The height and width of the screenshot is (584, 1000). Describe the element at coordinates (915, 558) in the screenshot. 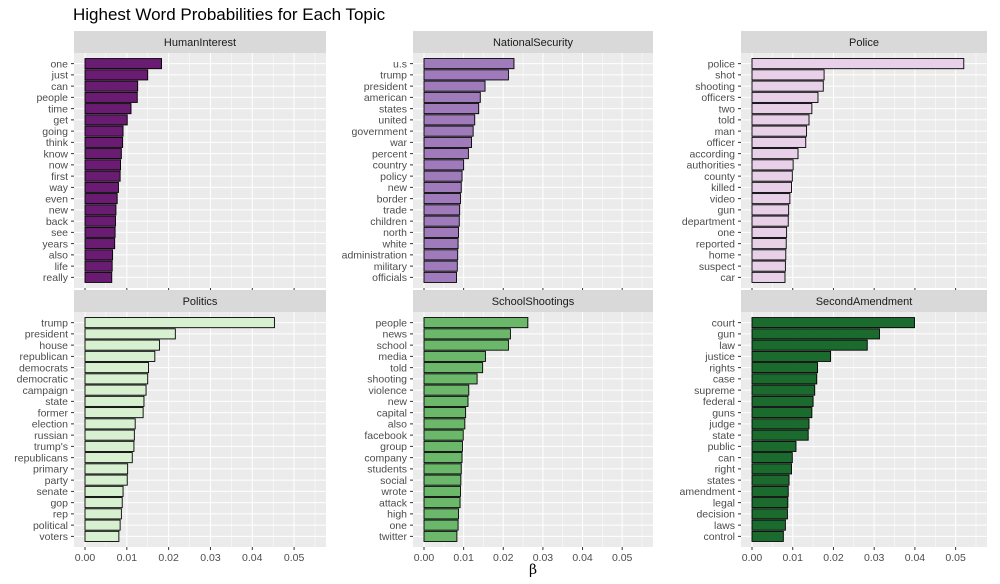

I see `x-tick-label: 0.04` at that location.